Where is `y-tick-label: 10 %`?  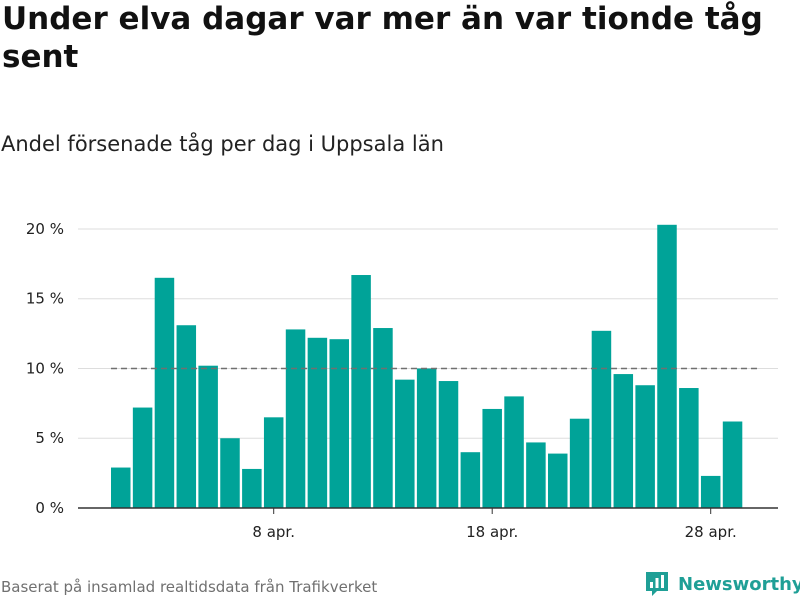
y-tick-label: 10 % is located at coordinates (45, 368).